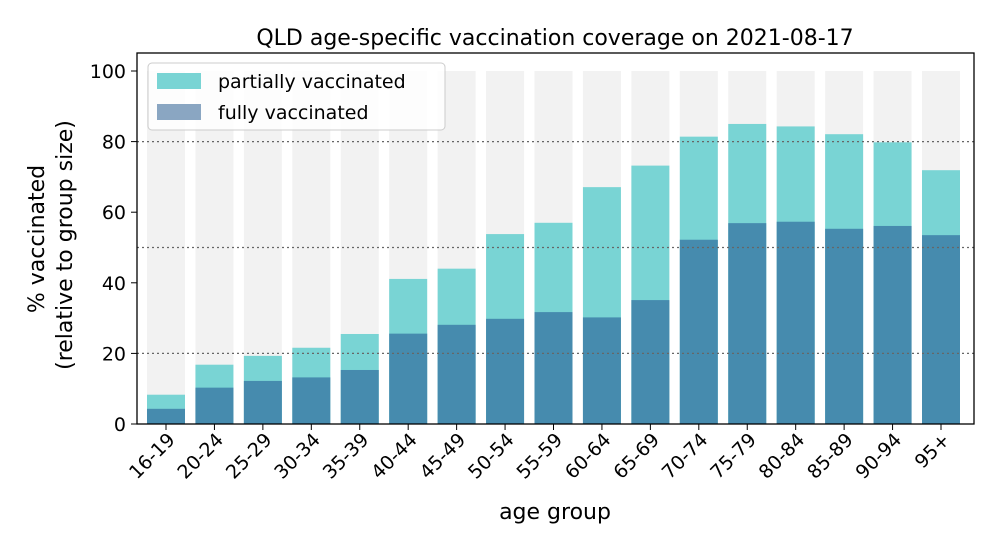 This screenshot has width=1000, height=550. What do you see at coordinates (113, 248) in the screenshot?
I see `y-axis-ticks: 0 20 40 60 80 100` at bounding box center [113, 248].